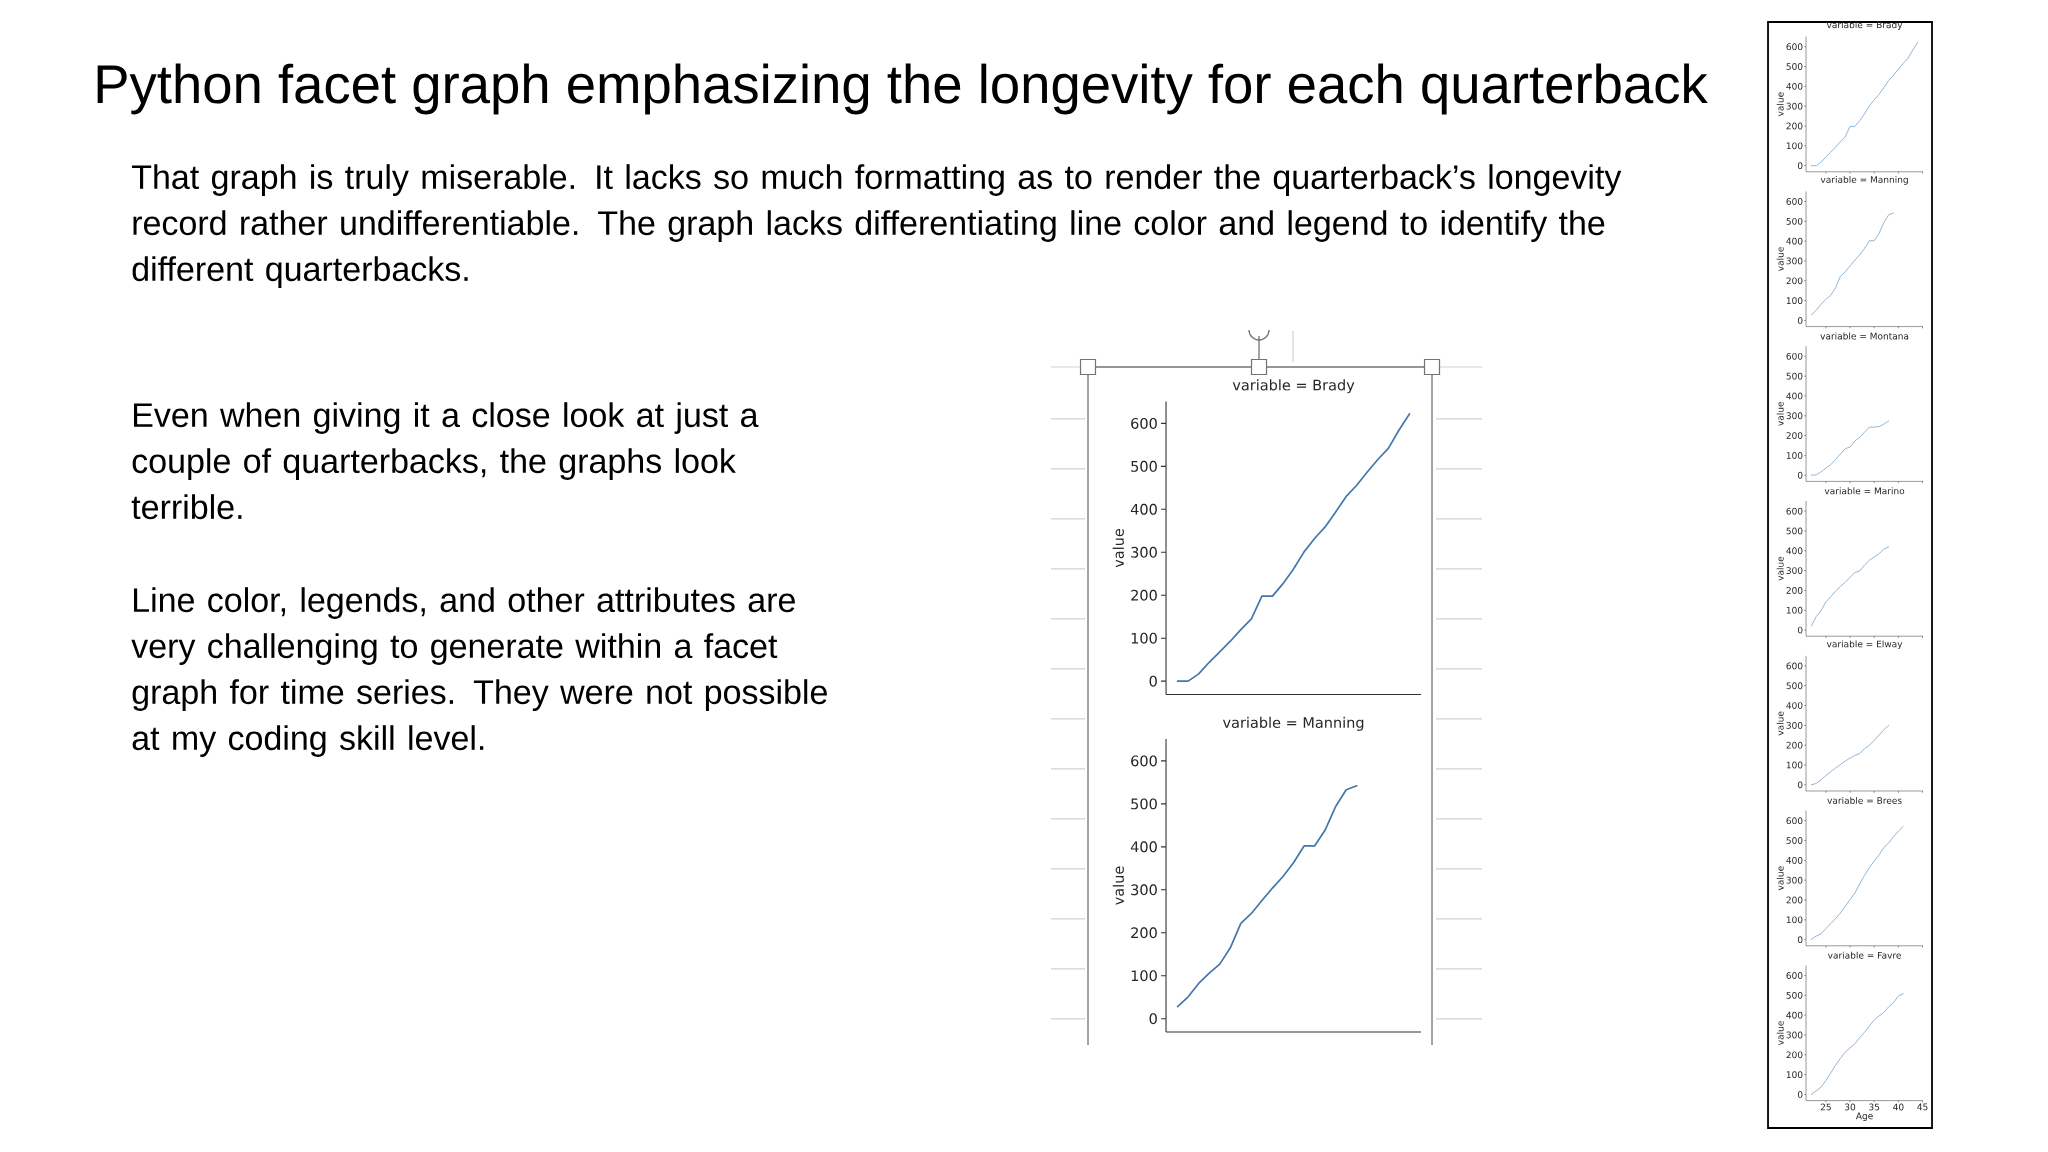 Image resolution: width=2048 pixels, height=1152 pixels. I want to click on x-tick-label: 30, so click(1850, 1107).